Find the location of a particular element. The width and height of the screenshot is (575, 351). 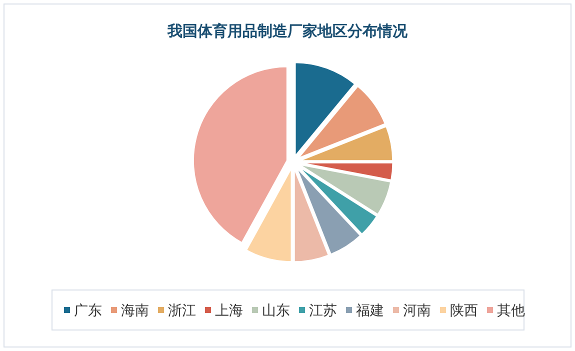

legend-label: 其他 is located at coordinates (511, 311).